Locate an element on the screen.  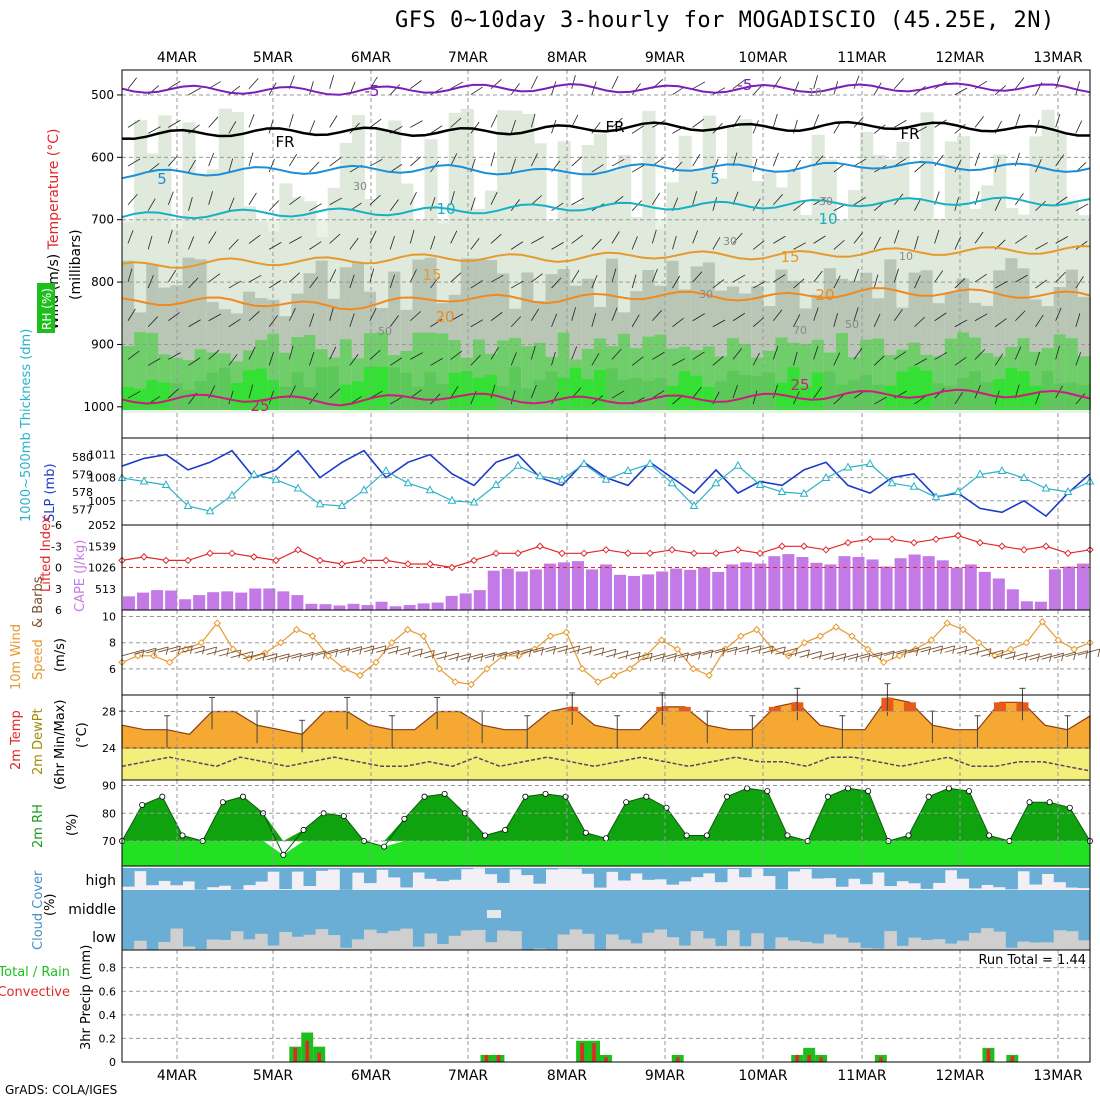
wind-ylabel-units: (m/s) is located at coordinates (60, 655).